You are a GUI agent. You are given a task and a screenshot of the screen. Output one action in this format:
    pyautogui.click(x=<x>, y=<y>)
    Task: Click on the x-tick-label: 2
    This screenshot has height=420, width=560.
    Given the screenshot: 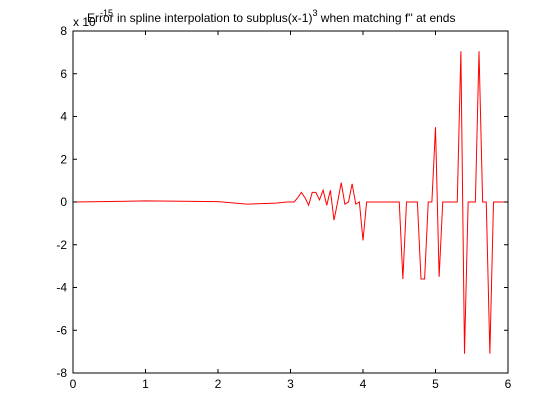 What is the action you would take?
    pyautogui.click(x=218, y=384)
    